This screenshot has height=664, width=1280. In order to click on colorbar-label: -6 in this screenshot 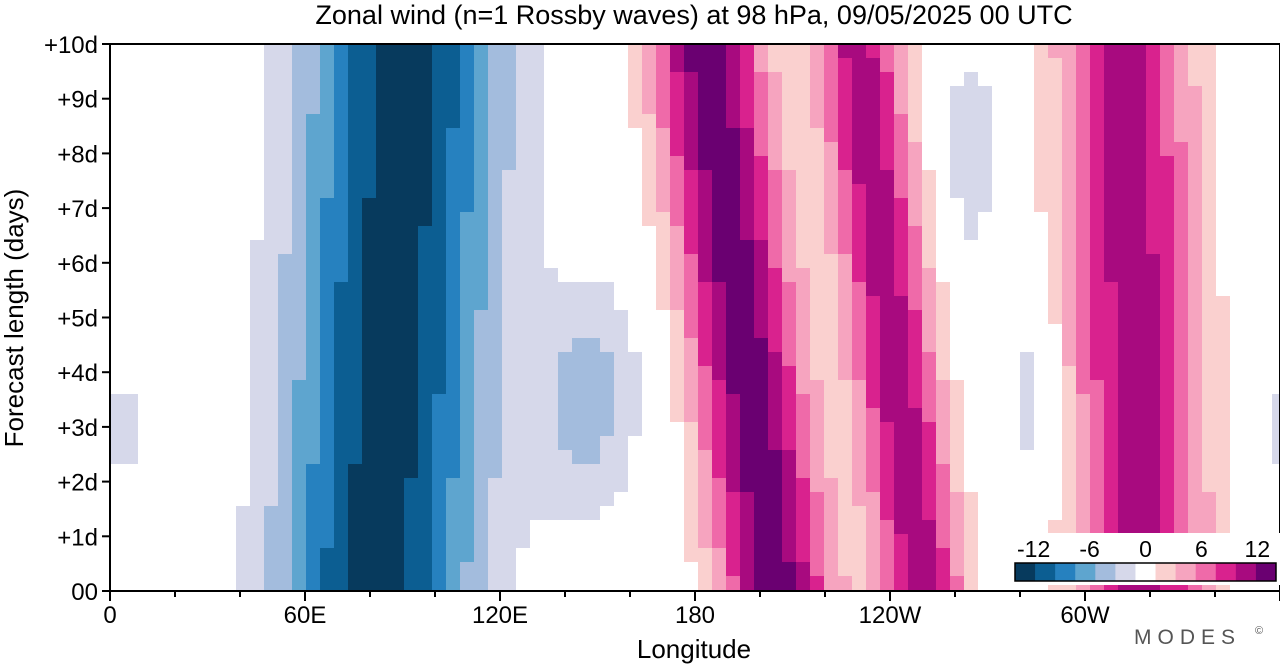, I will do `click(1089, 549)`.